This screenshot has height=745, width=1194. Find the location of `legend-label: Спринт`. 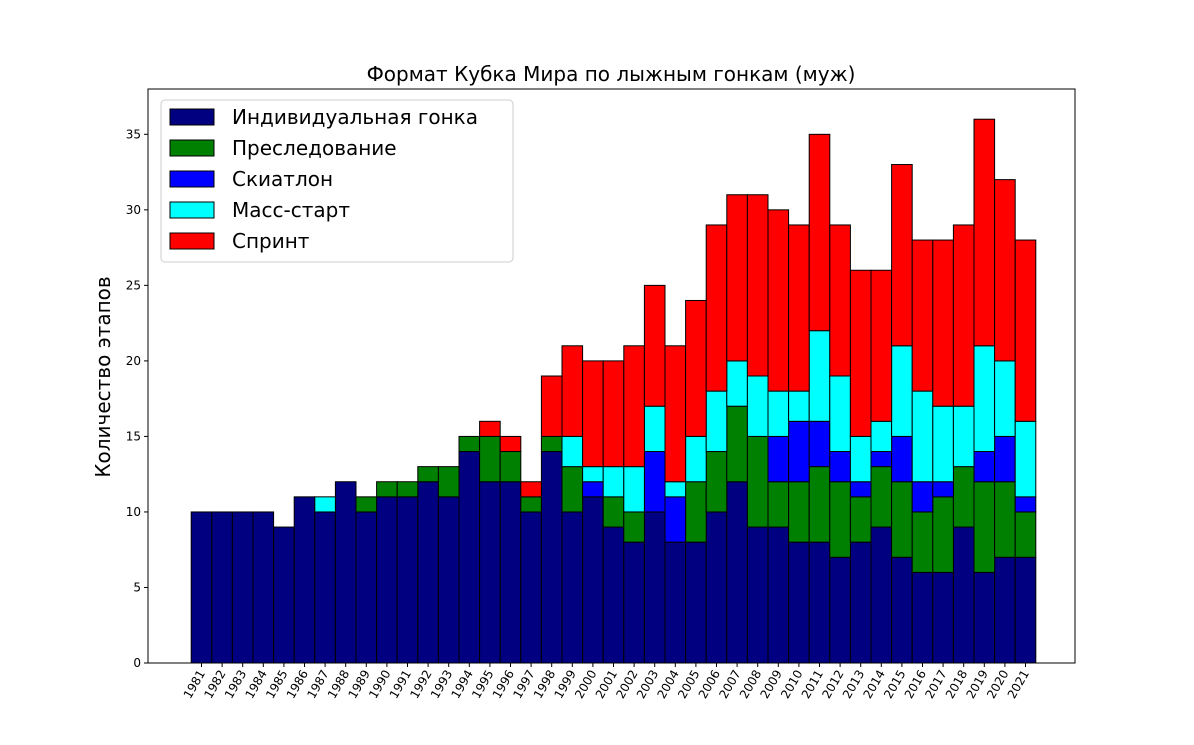

legend-label: Спринт is located at coordinates (271, 241).